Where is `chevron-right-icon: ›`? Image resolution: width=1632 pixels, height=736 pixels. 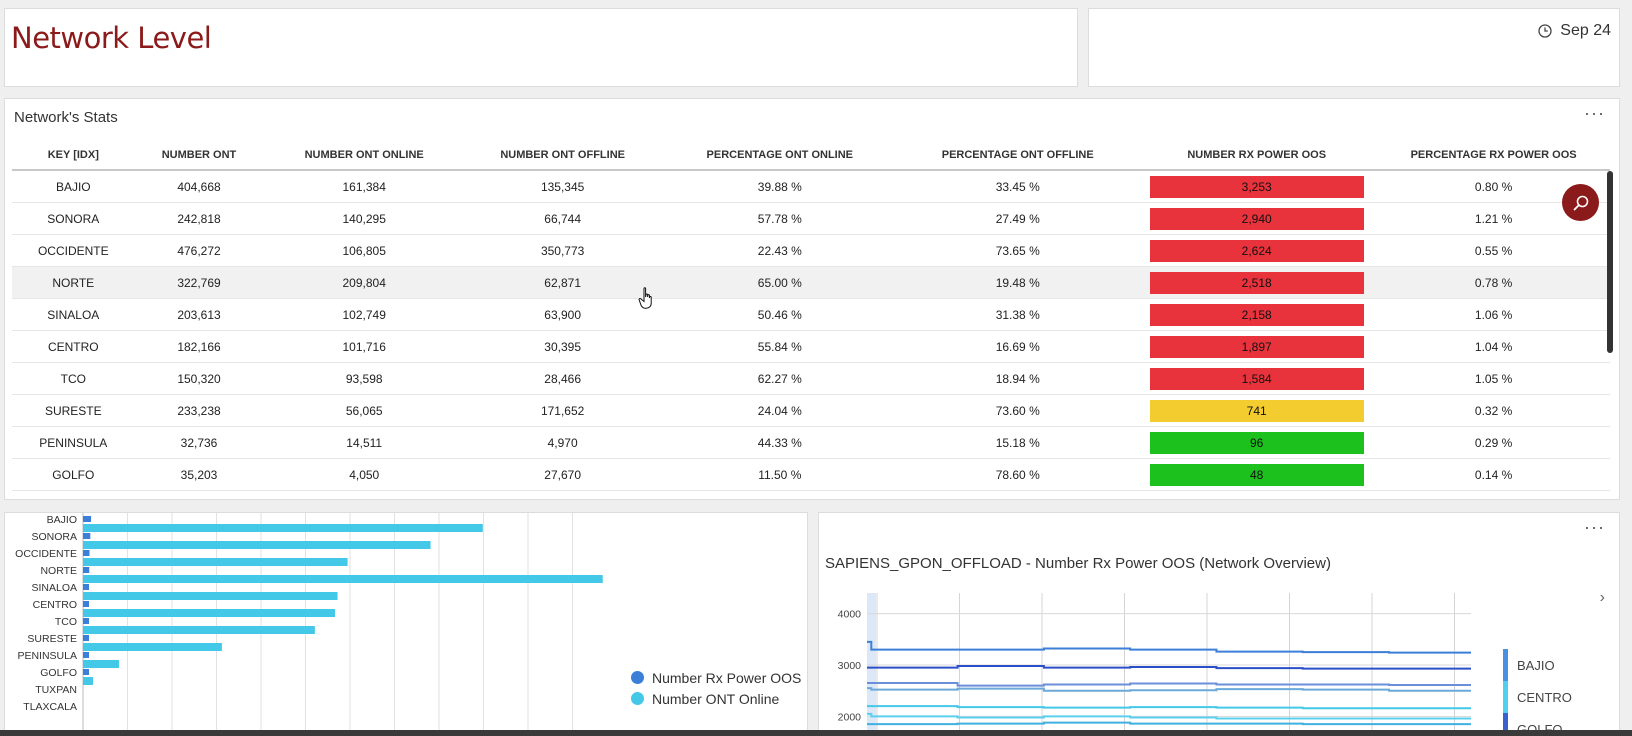
chevron-right-icon: › is located at coordinates (1602, 597).